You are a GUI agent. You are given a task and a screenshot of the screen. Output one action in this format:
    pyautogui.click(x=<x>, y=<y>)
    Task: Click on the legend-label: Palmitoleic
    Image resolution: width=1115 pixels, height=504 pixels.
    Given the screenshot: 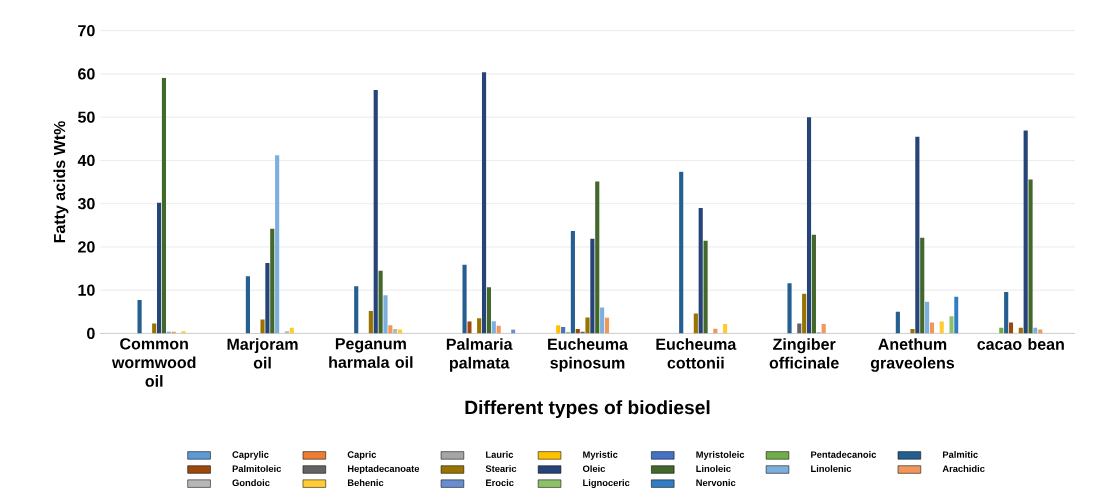 What is the action you would take?
    pyautogui.click(x=257, y=468)
    